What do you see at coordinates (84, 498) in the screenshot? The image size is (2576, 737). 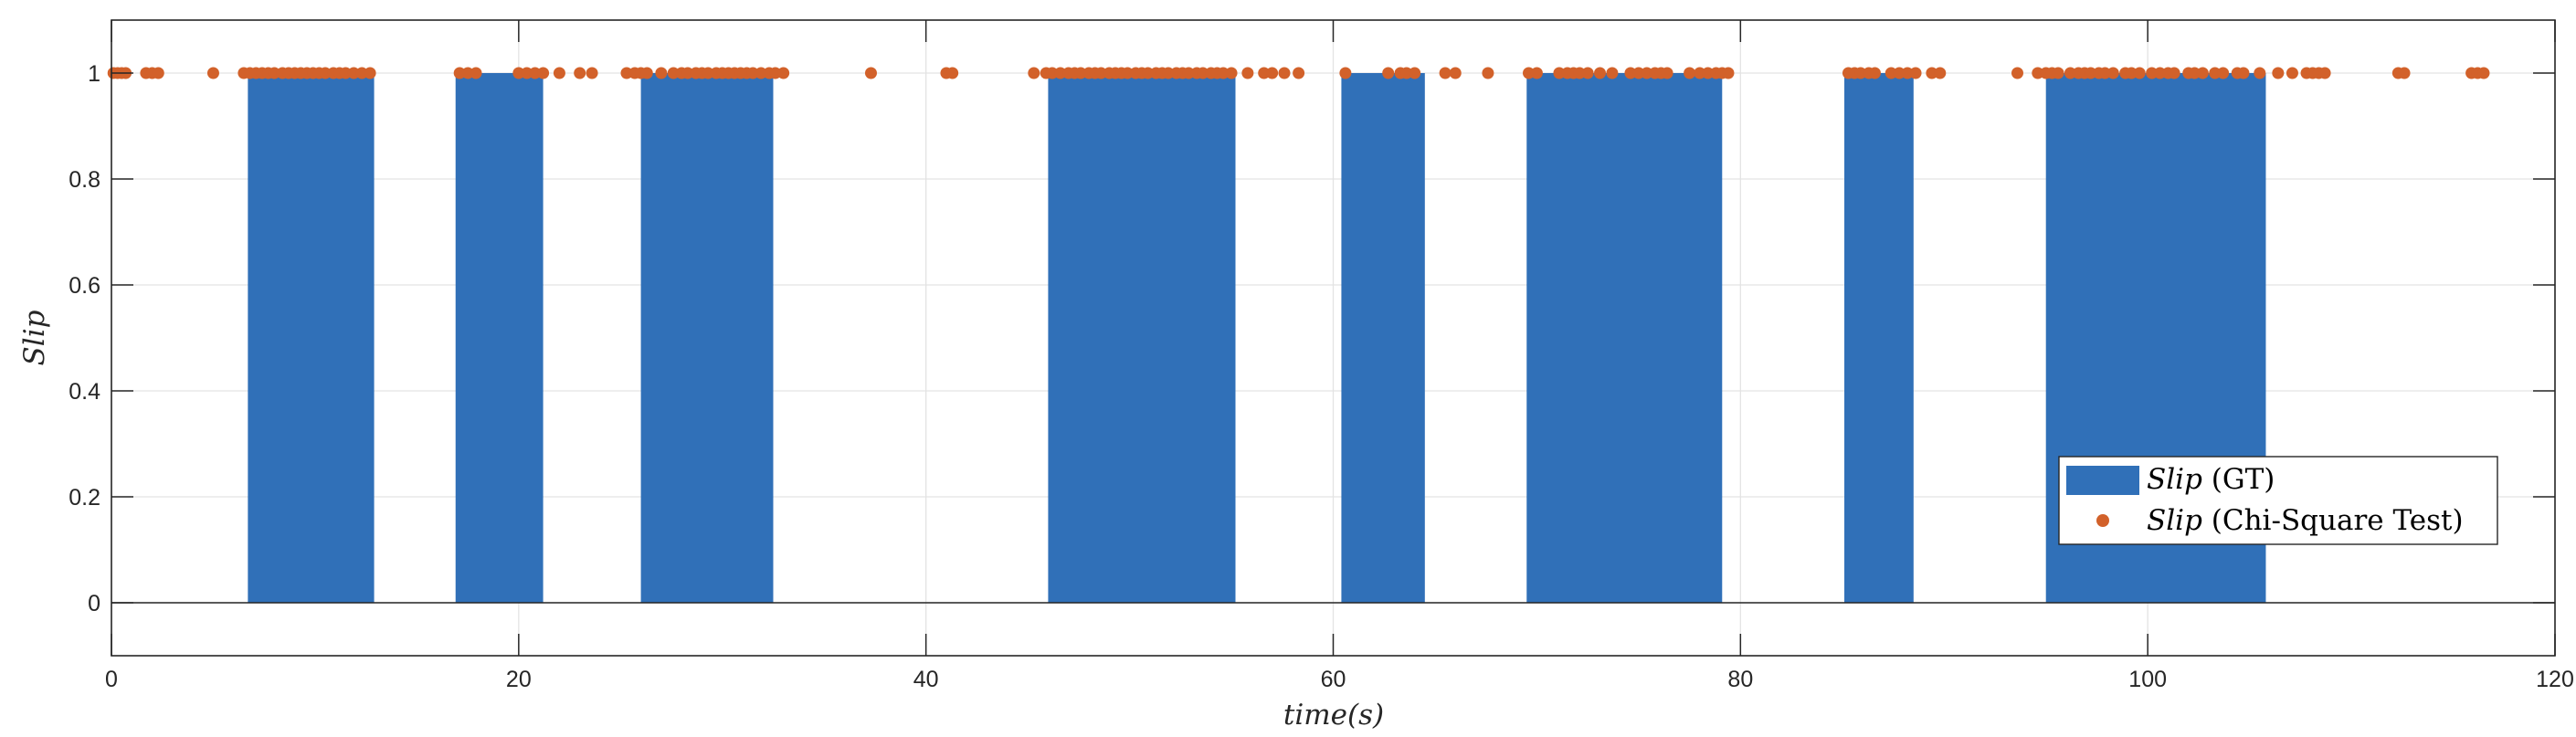 I see `y-tick-label: 0.2` at bounding box center [84, 498].